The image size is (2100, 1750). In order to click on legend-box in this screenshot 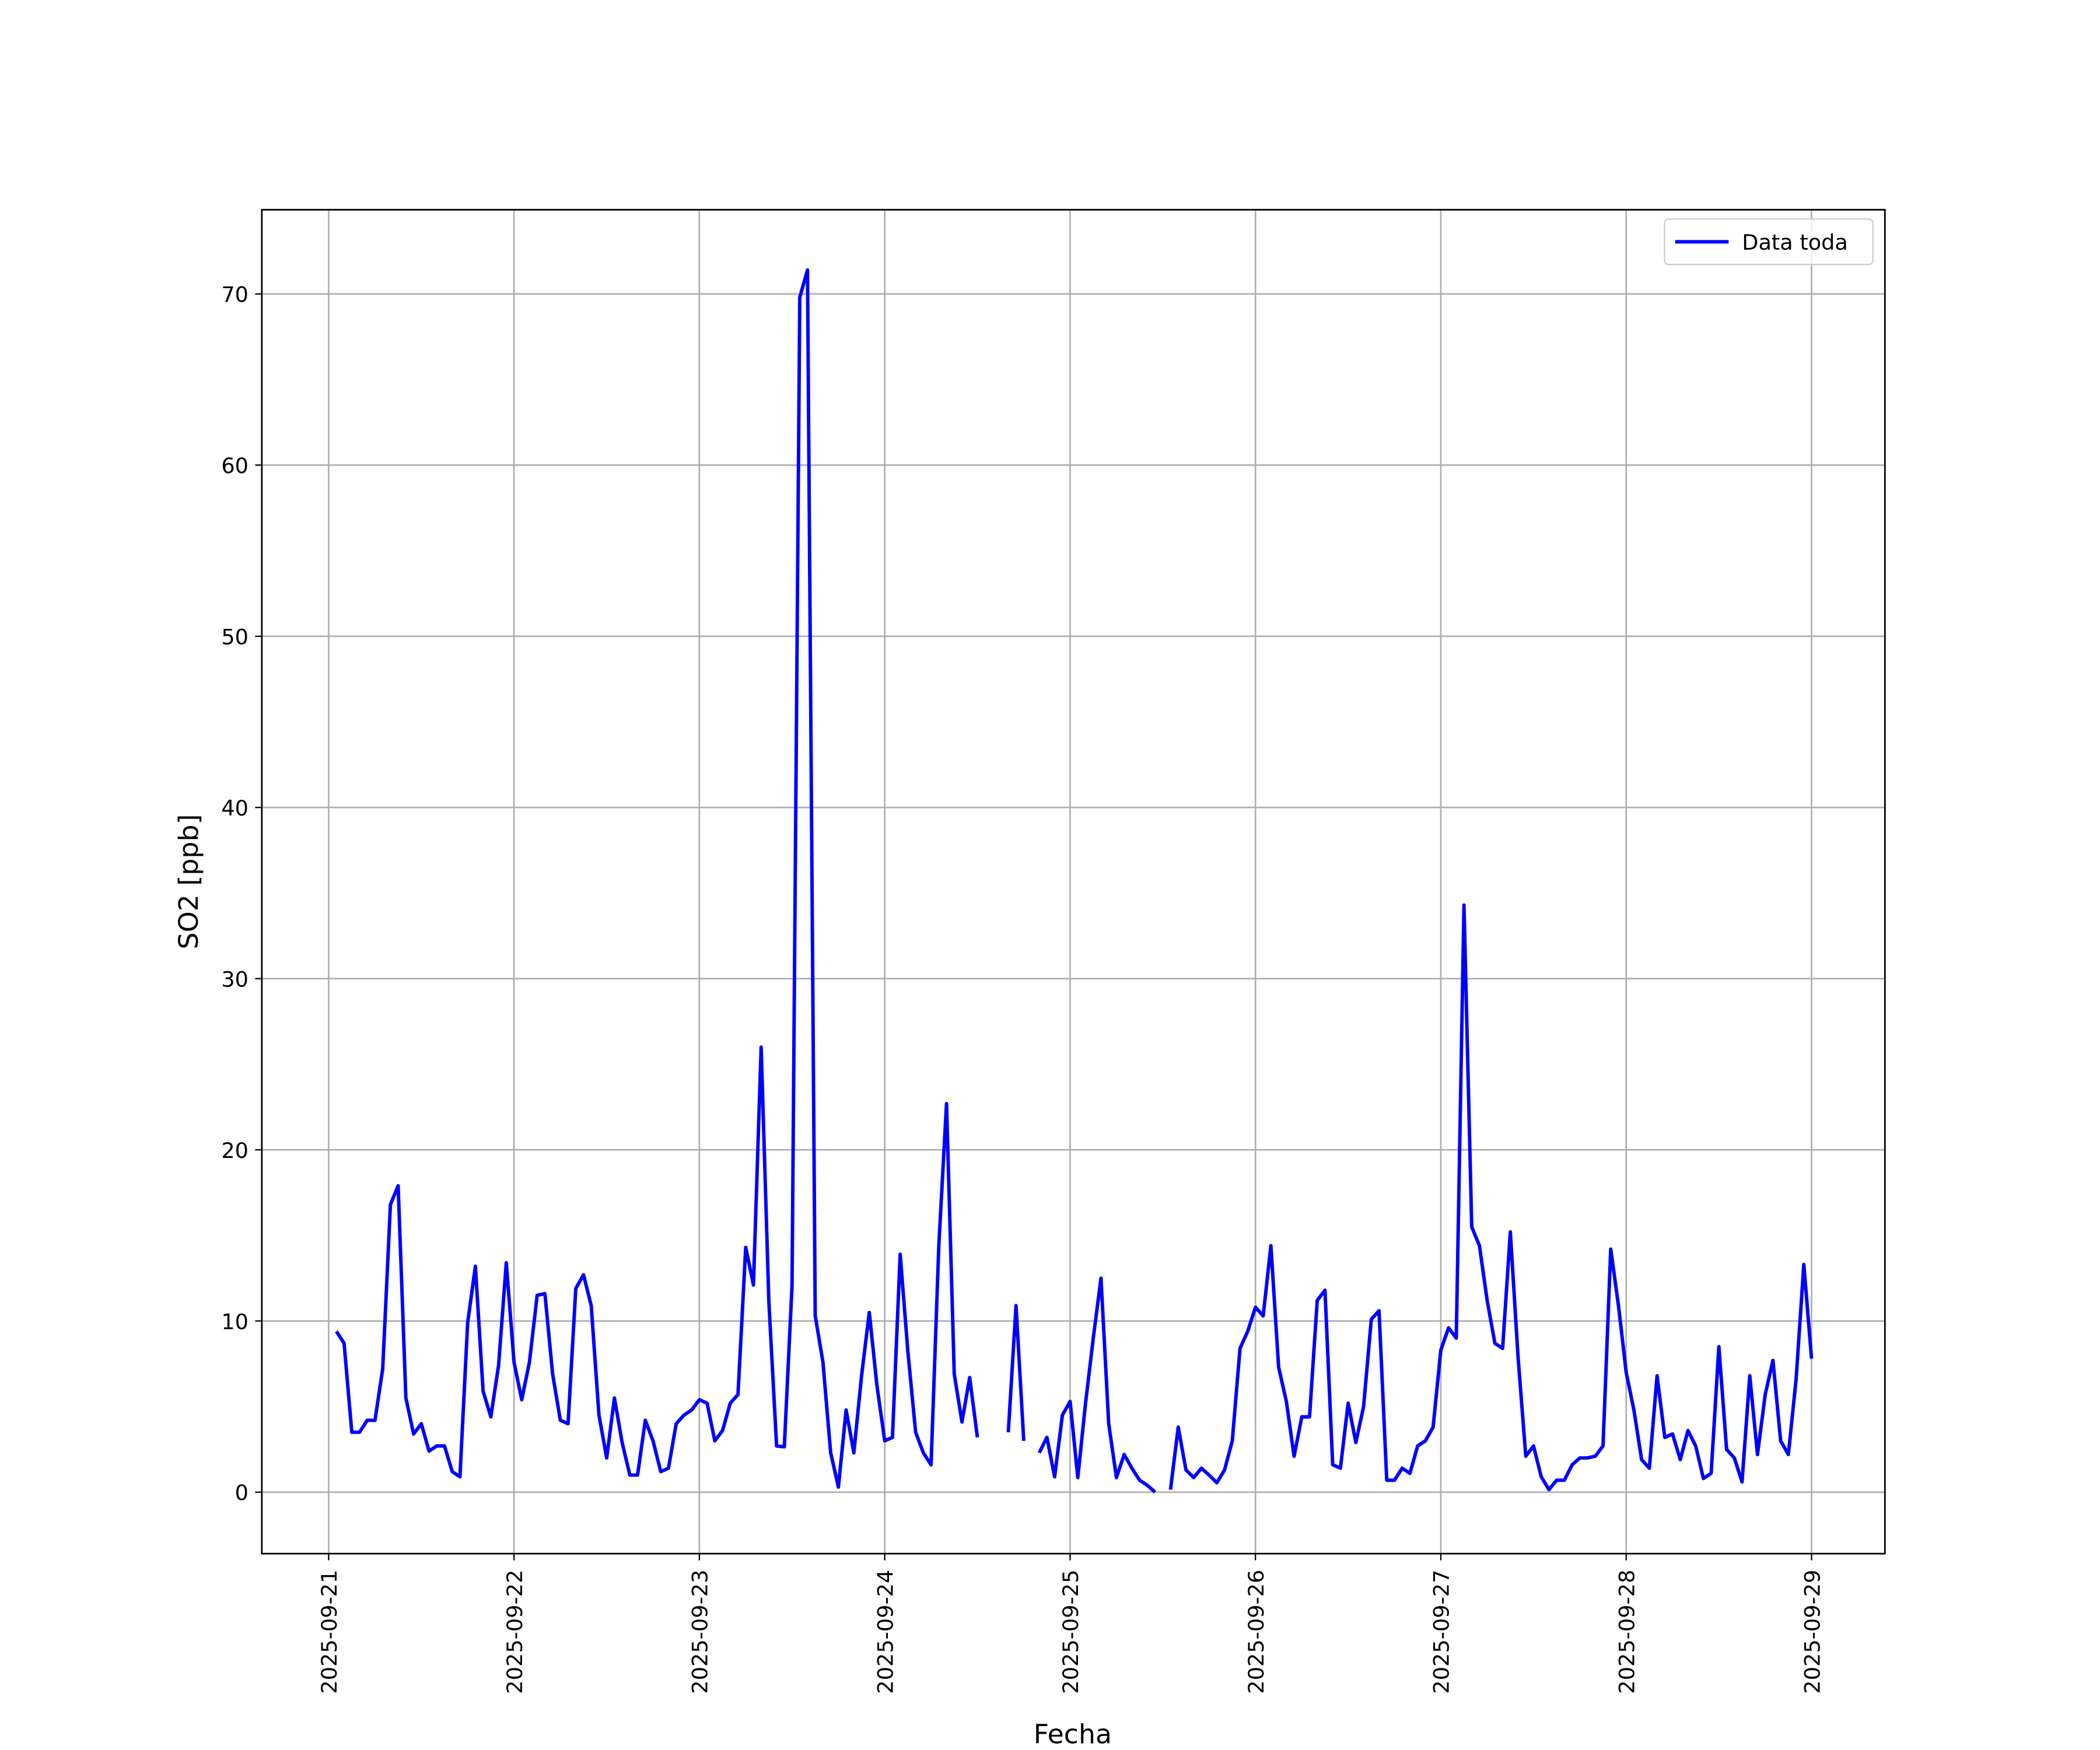, I will do `click(1769, 242)`.